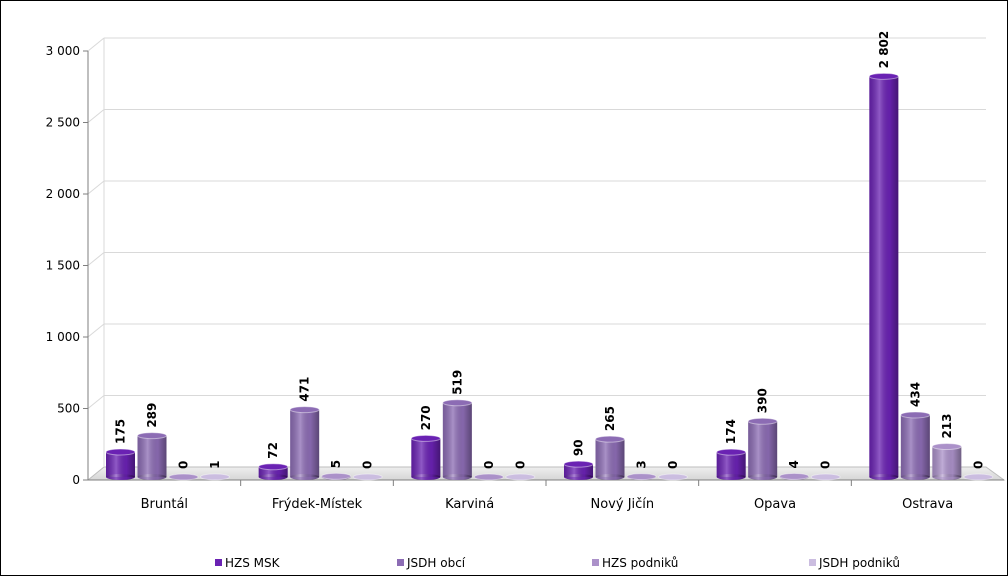 This screenshot has height=579, width=1008. What do you see at coordinates (794, 464) in the screenshot?
I see `data-label-opava-hzs-podniku: 4` at bounding box center [794, 464].